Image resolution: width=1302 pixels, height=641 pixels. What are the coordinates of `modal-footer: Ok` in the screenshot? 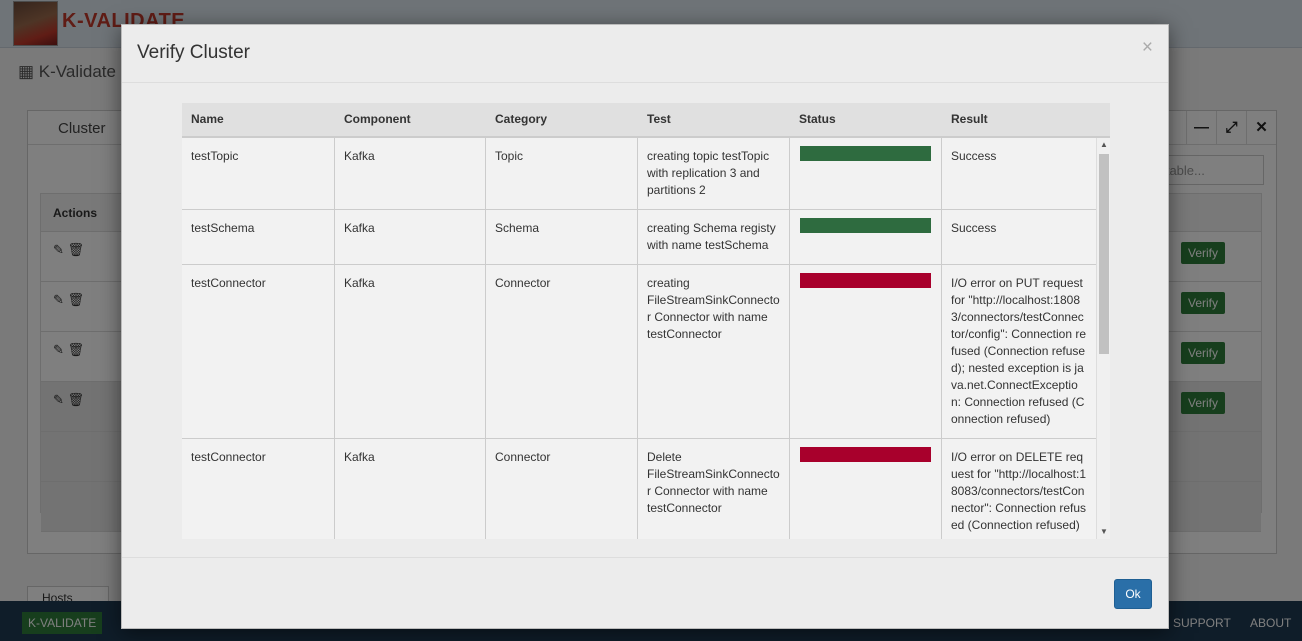 It's located at (645, 593).